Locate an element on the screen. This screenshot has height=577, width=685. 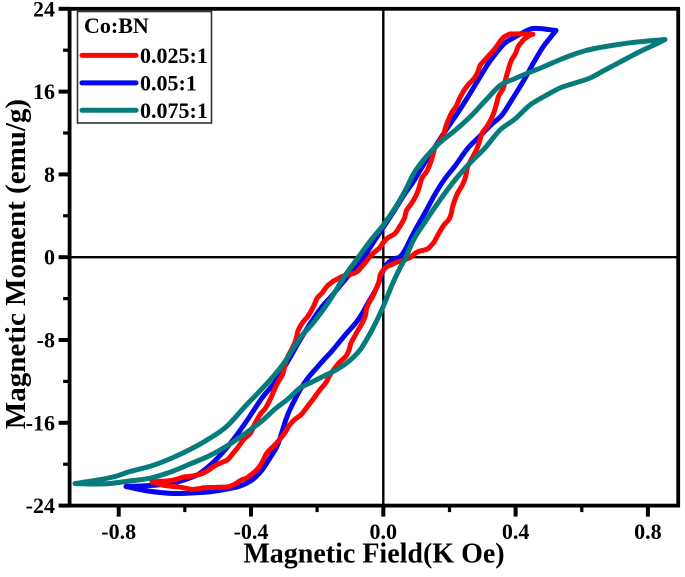
svg-text: 0.8 is located at coordinates (648, 531).